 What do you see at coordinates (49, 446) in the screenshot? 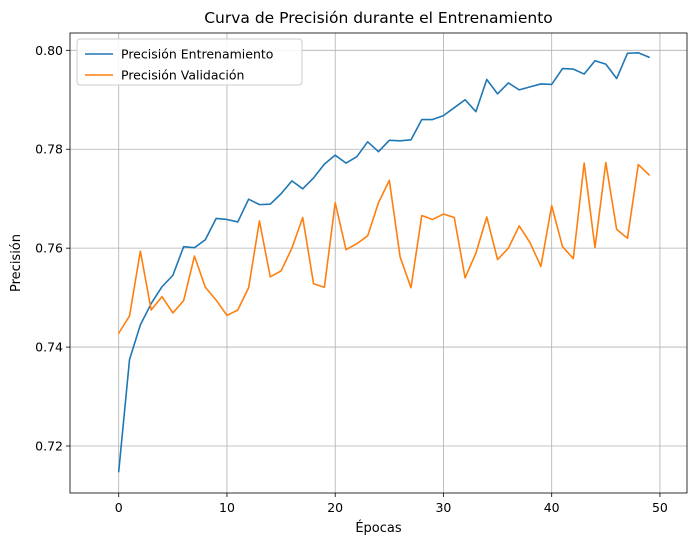
I see `y-tick-label: 0.72` at bounding box center [49, 446].